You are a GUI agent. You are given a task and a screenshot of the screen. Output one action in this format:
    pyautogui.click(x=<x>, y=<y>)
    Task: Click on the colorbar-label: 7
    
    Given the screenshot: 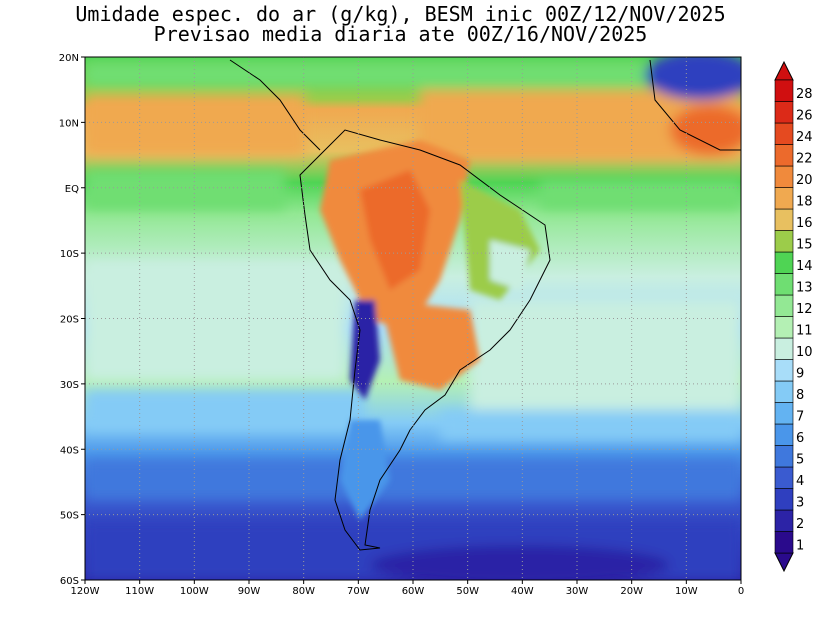 What is the action you would take?
    pyautogui.click(x=800, y=416)
    